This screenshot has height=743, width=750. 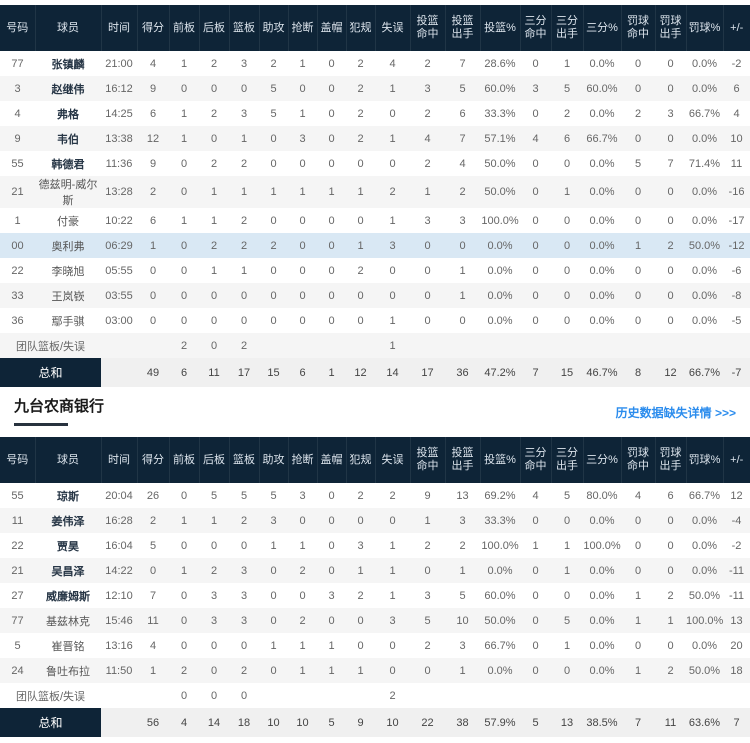 I want to click on cell-stl, so click(x=302, y=695).